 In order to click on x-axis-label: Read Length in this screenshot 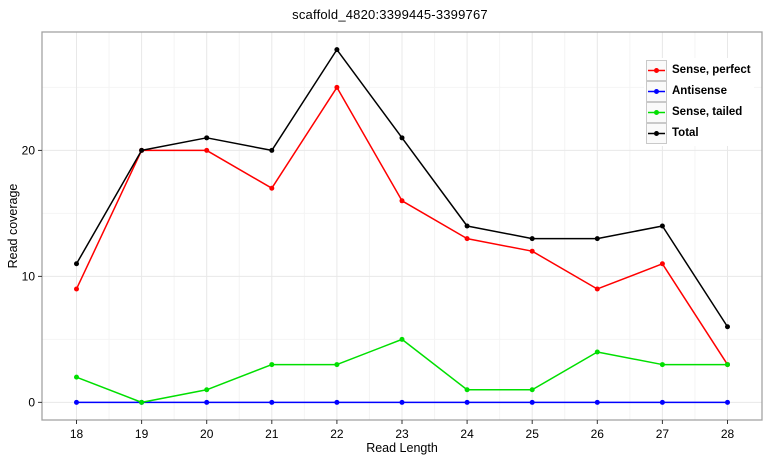, I will do `click(402, 448)`.